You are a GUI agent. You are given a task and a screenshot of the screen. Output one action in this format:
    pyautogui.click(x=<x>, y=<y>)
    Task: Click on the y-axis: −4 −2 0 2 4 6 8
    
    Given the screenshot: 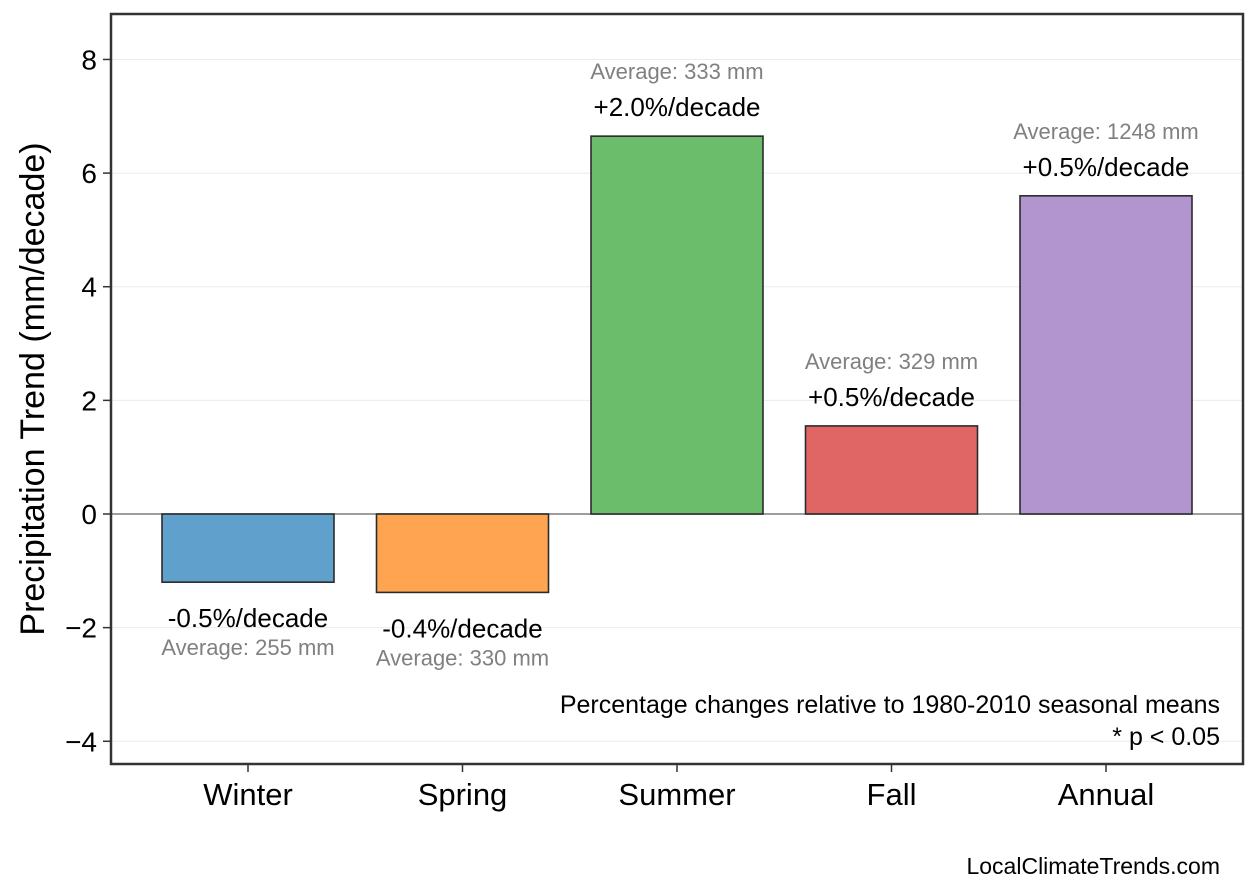 What is the action you would take?
    pyautogui.click(x=88, y=400)
    